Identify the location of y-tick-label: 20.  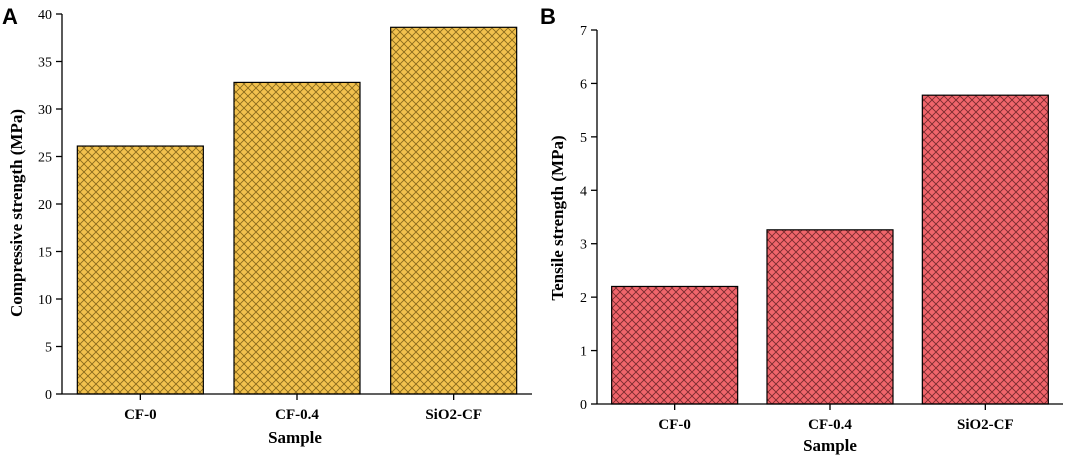
(45, 205).